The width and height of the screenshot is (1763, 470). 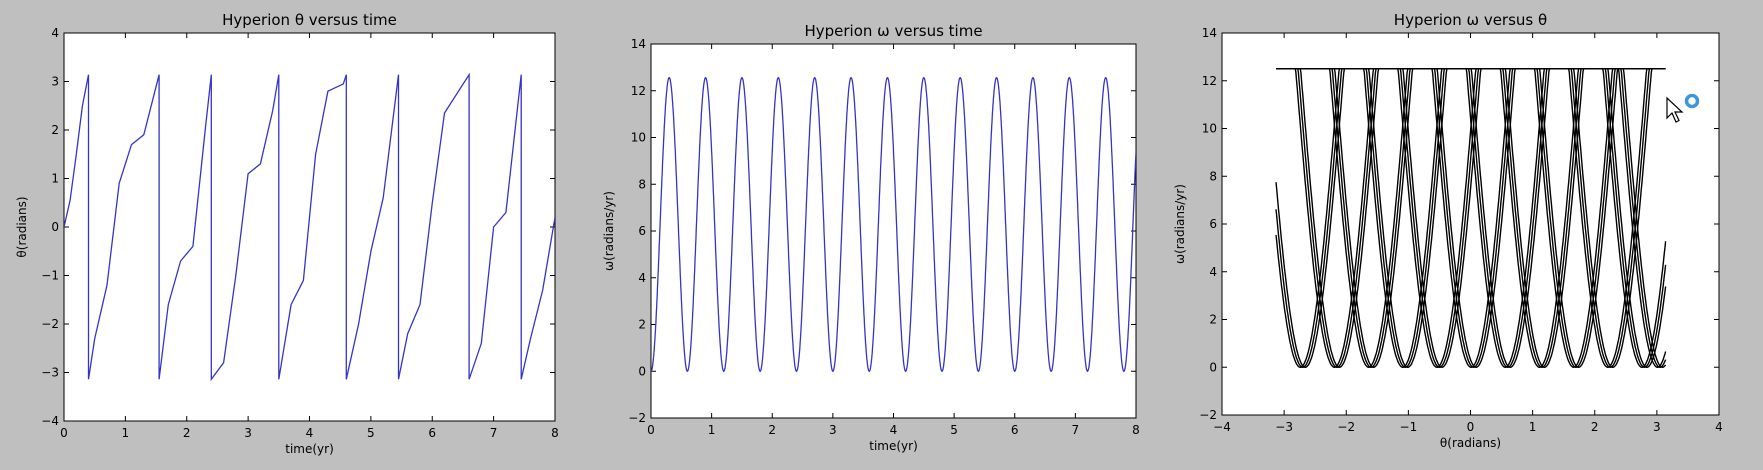 I want to click on y-tick-label: 3, so click(x=55, y=82).